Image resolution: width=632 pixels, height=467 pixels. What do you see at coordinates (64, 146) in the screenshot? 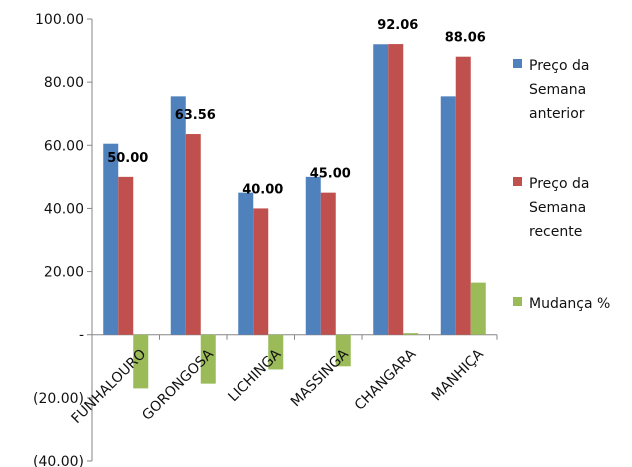
I see `y-tick-label: 60.00` at bounding box center [64, 146].